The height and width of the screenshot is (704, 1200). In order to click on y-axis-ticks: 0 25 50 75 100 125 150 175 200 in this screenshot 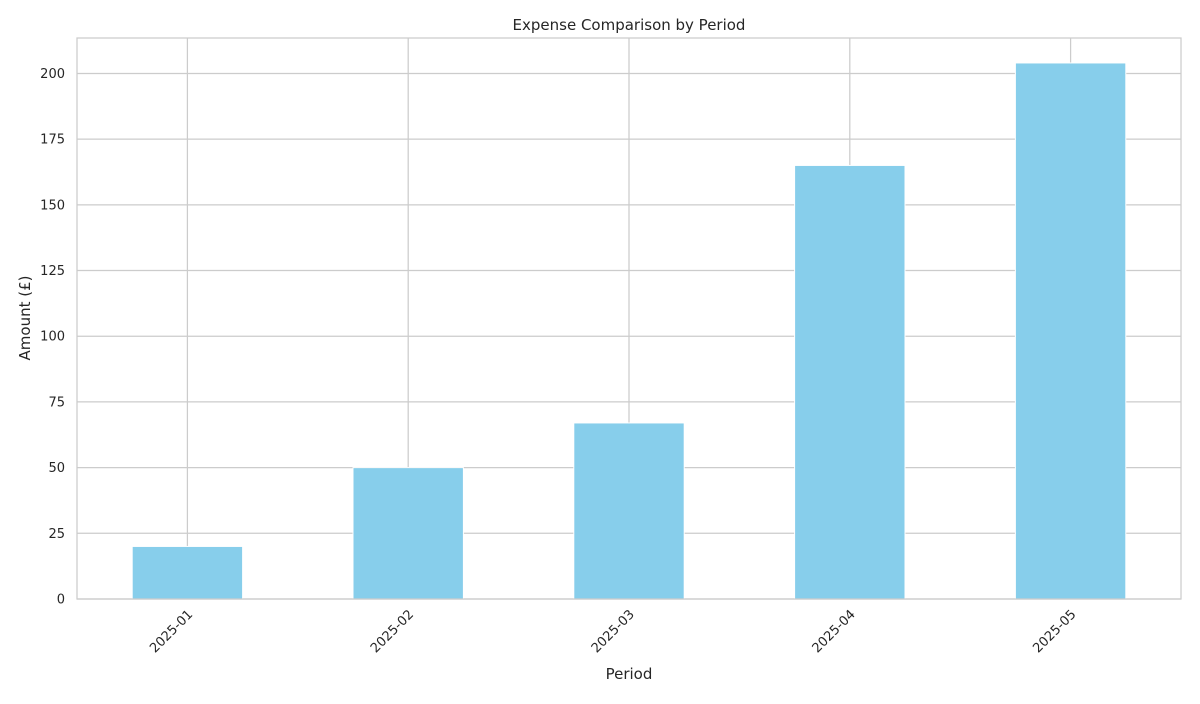, I will do `click(52, 337)`.